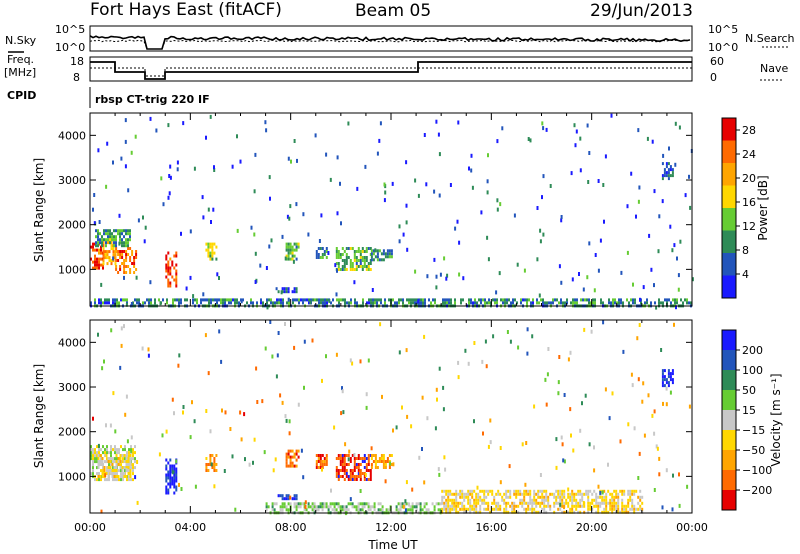  What do you see at coordinates (72, 225) in the screenshot?
I see `y-tick-label: 2000` at bounding box center [72, 225].